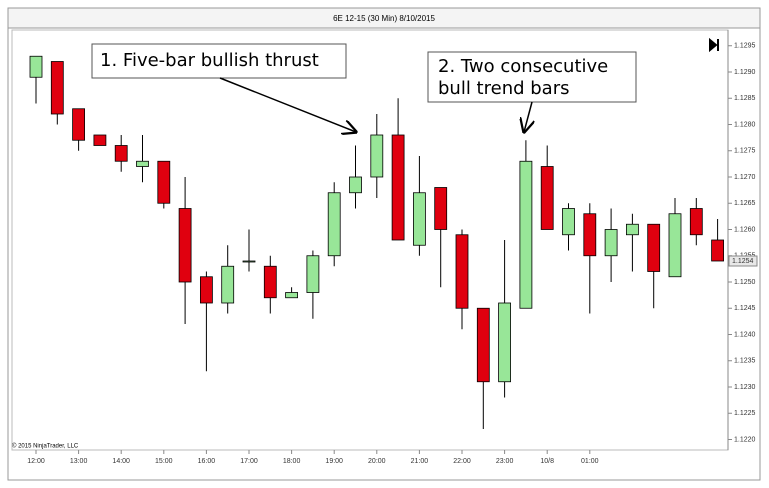 This screenshot has height=488, width=769. Describe the element at coordinates (745, 439) in the screenshot. I see `y-tick-label: 1.1220` at that location.